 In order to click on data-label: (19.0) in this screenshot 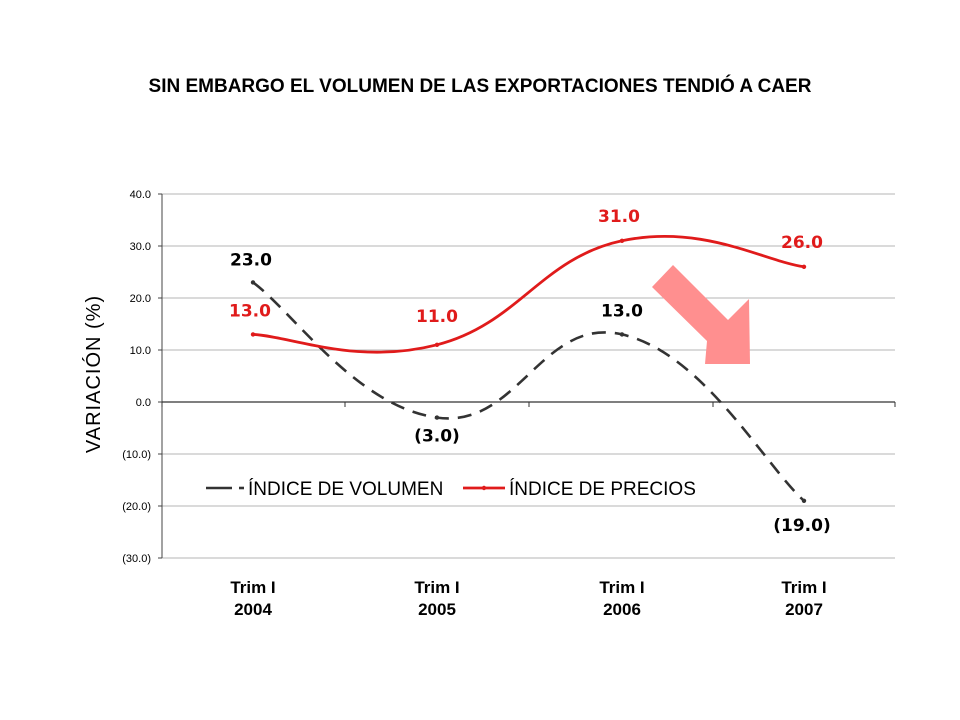, I will do `click(801, 526)`.